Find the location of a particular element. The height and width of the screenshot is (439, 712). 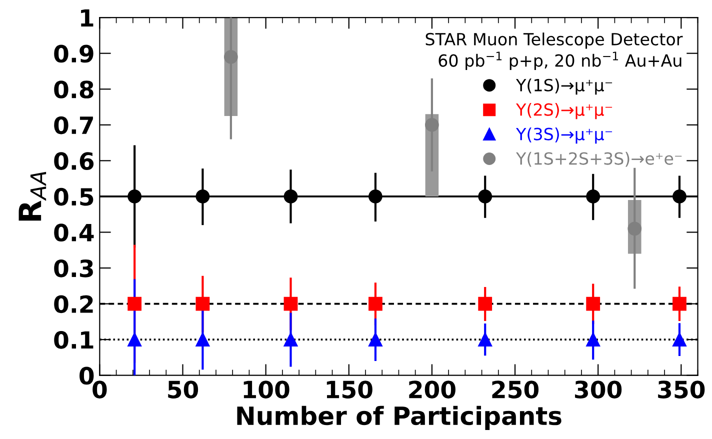

y-tick-label: 0.1 is located at coordinates (74, 340).